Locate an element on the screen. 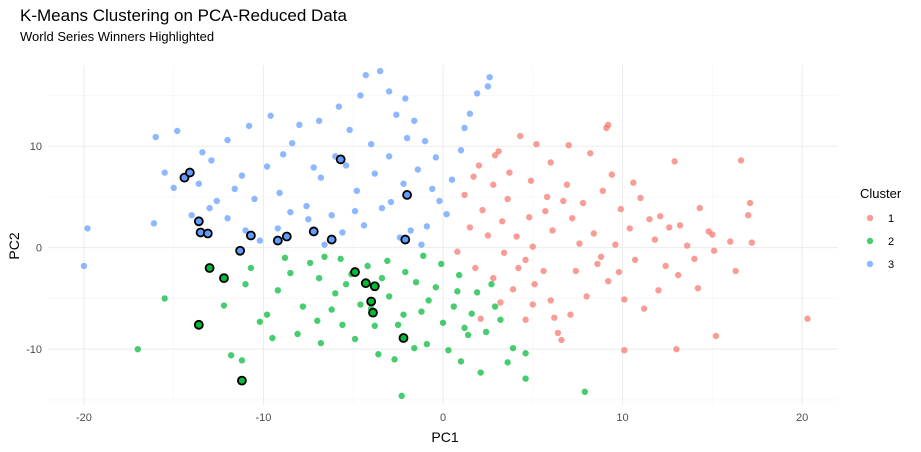 The width and height of the screenshot is (921, 452). highlighted-points is located at coordinates (295, 270).